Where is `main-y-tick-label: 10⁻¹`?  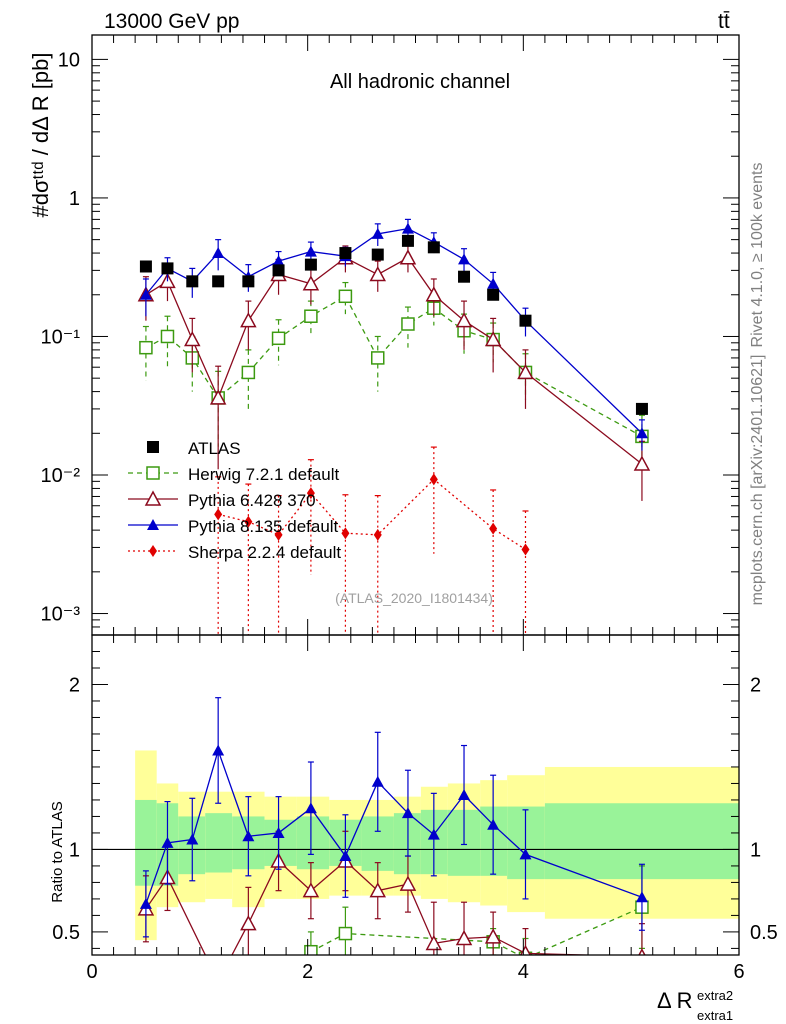
main-y-tick-label: 10⁻¹ is located at coordinates (61, 337).